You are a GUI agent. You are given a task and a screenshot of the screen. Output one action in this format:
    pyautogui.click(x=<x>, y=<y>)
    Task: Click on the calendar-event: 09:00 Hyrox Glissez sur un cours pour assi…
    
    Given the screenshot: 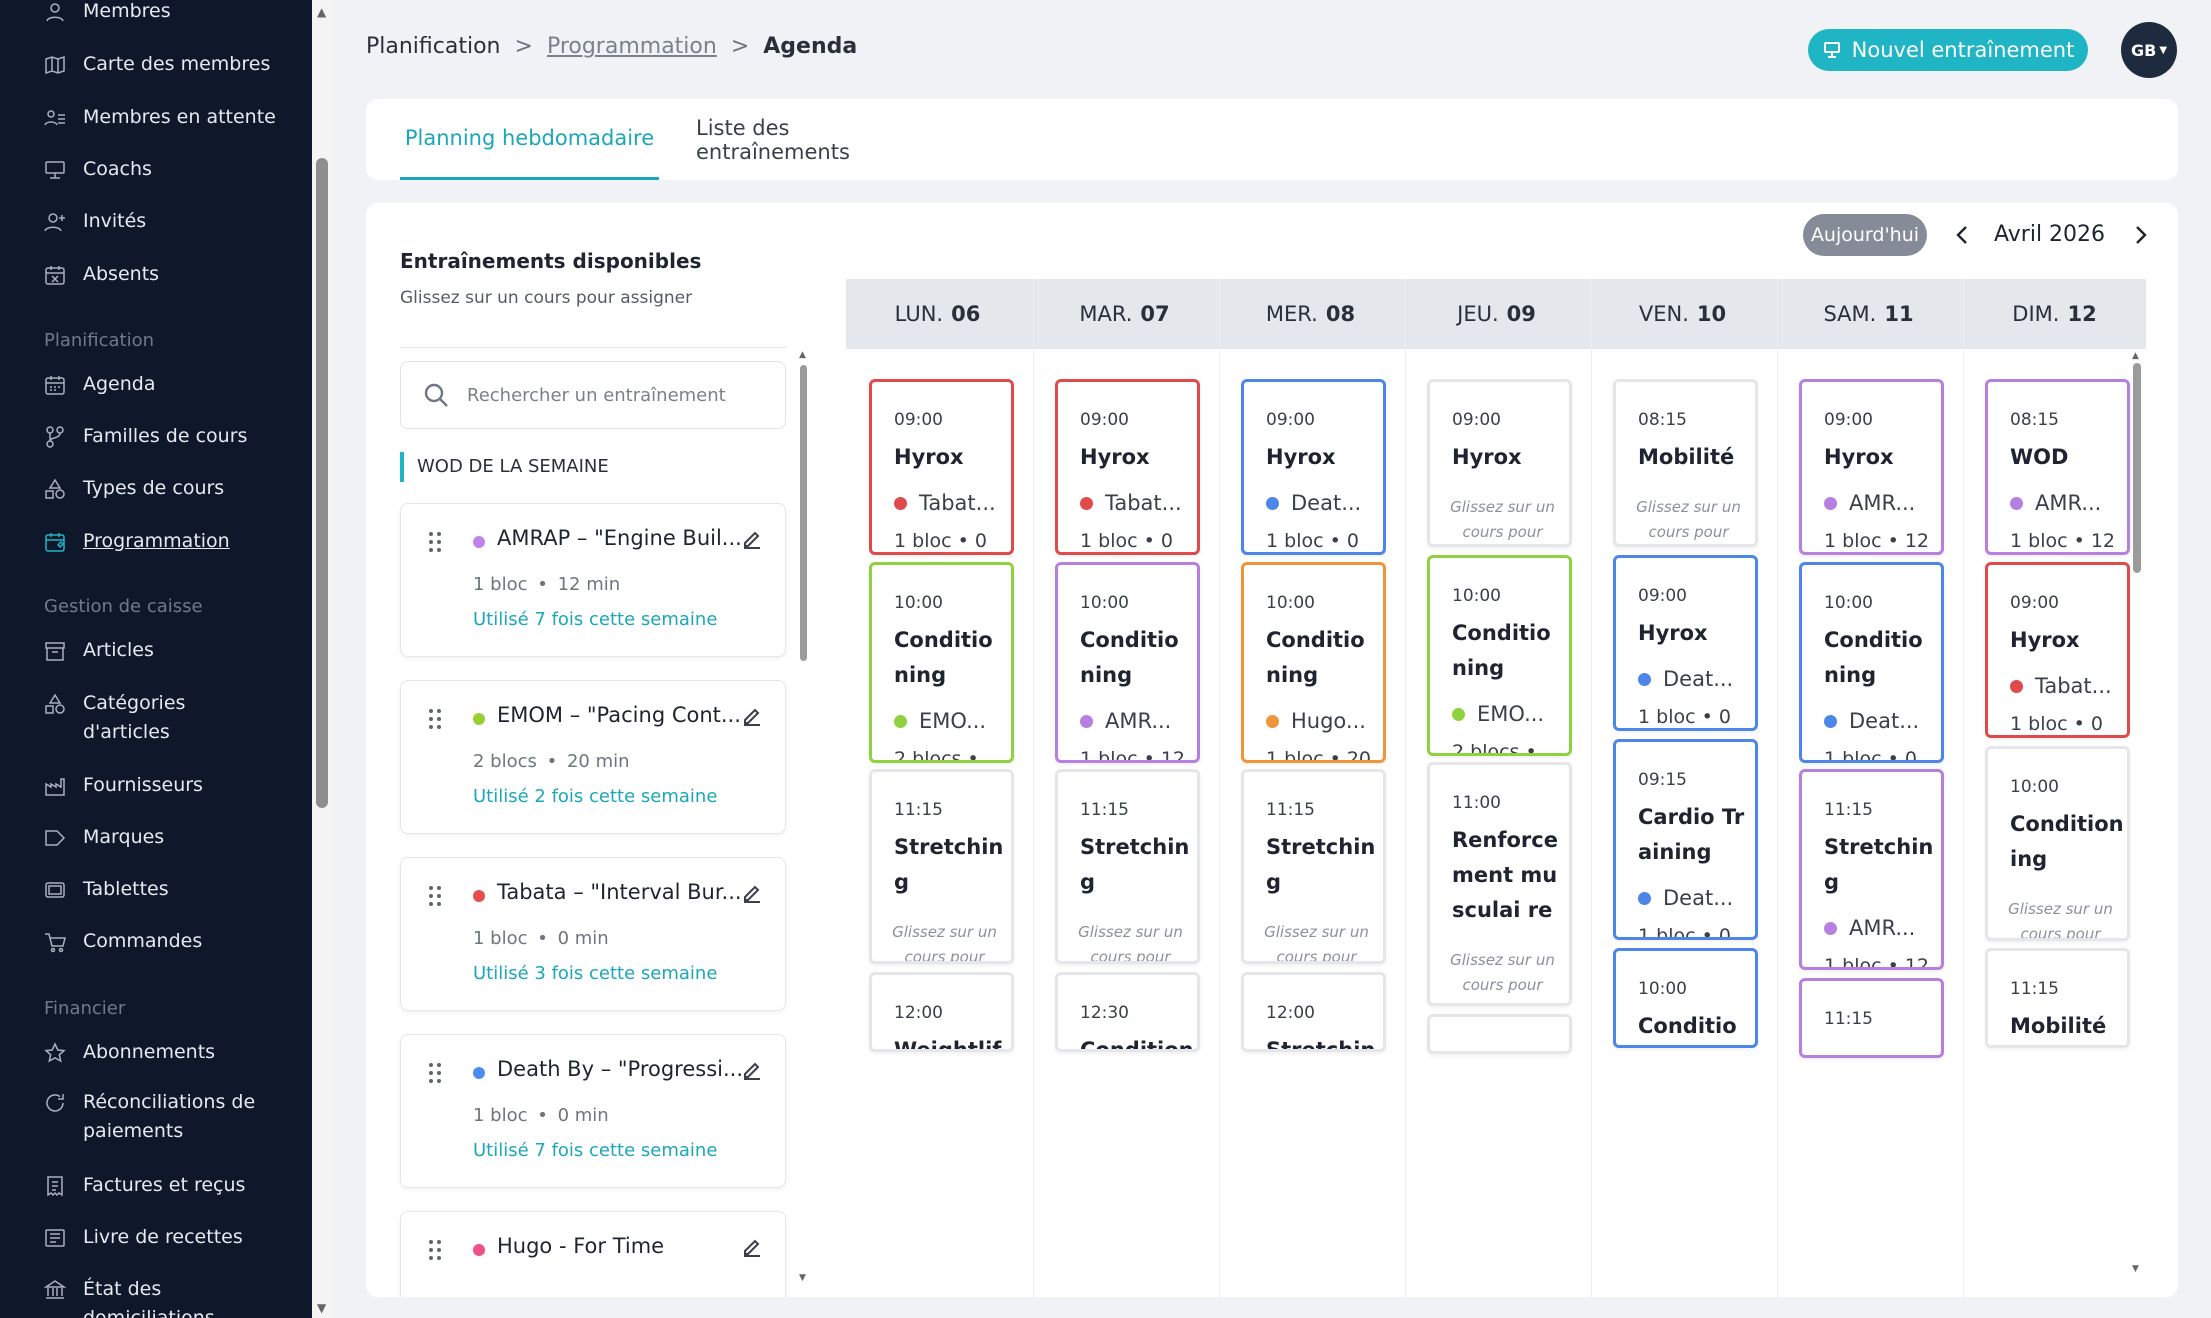 What is the action you would take?
    pyautogui.click(x=1499, y=463)
    